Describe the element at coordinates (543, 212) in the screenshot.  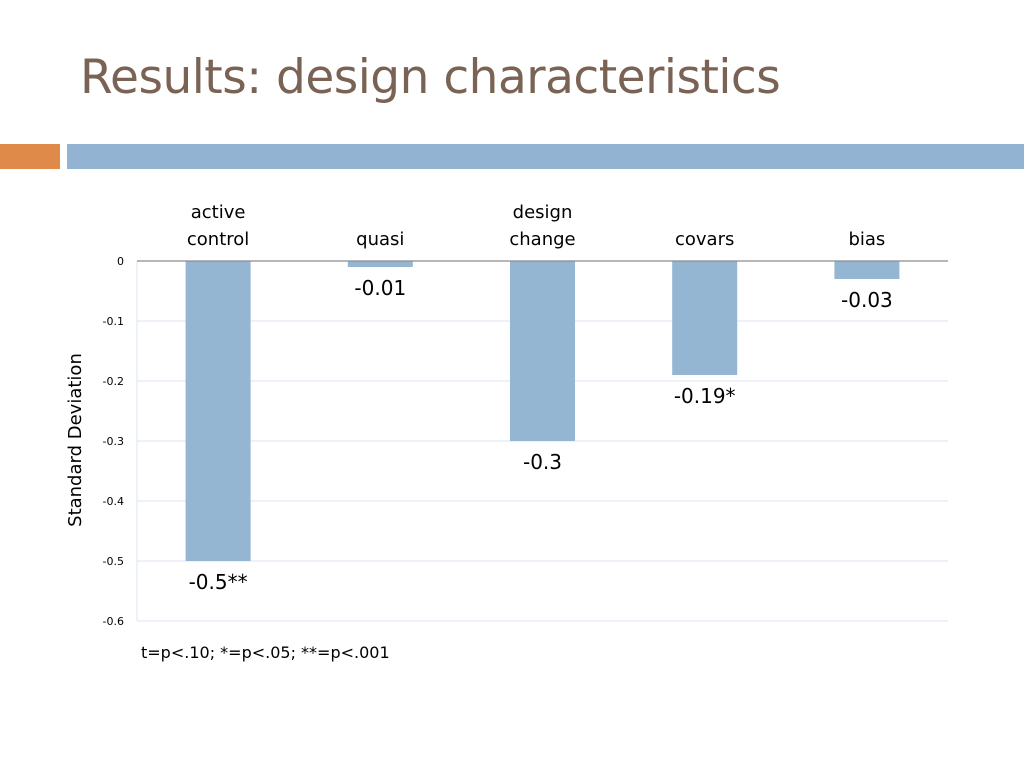
I see `category-label: design` at that location.